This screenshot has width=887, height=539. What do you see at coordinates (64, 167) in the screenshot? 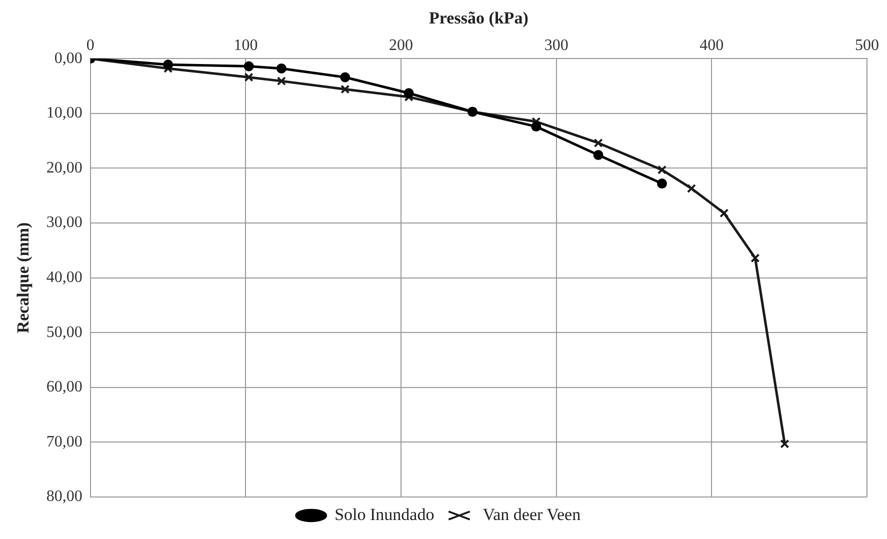
I see `y-tick-label: 20,00` at bounding box center [64, 167].